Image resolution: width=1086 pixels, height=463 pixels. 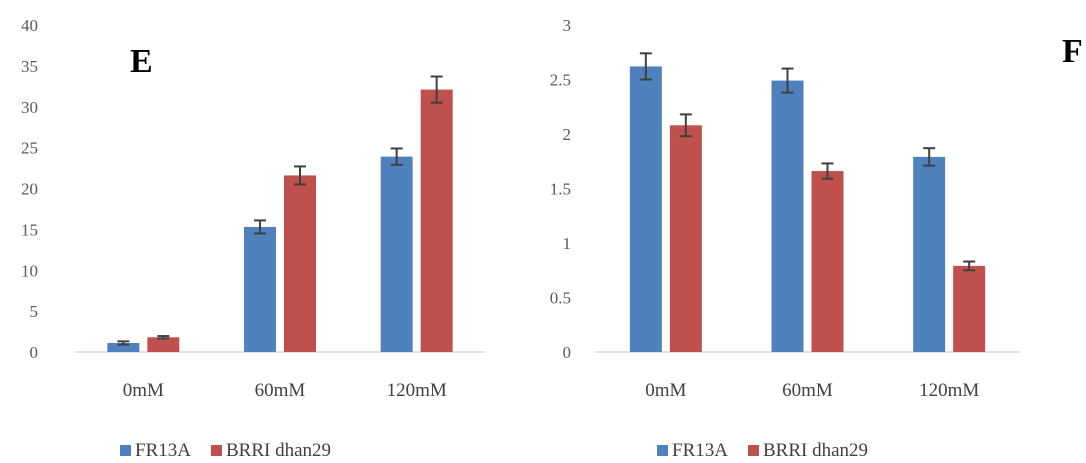 What do you see at coordinates (29, 148) in the screenshot?
I see `y-tick-label: 25` at bounding box center [29, 148].